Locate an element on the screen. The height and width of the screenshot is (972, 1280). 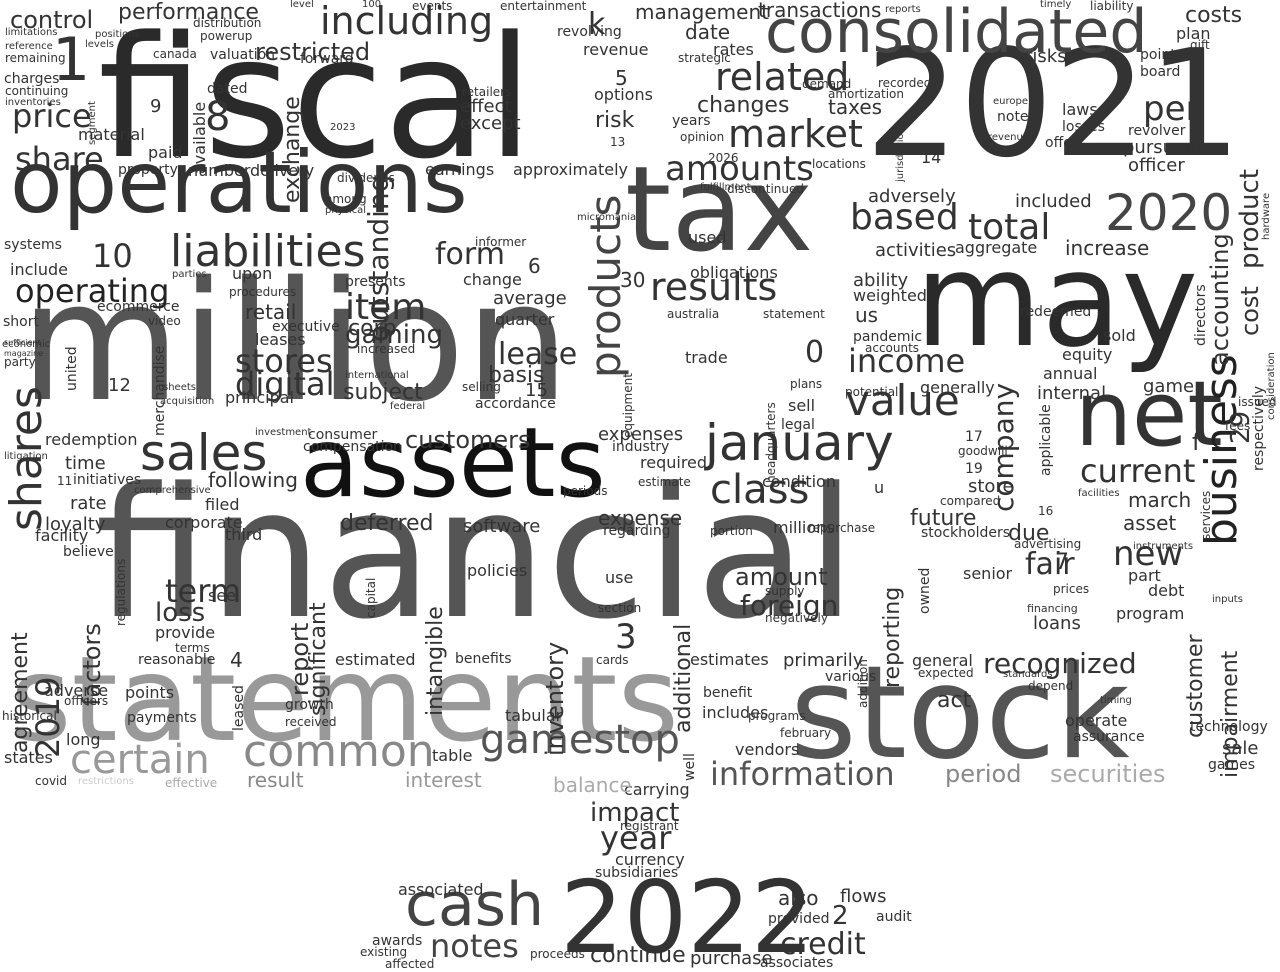
word-statement: statement is located at coordinates (794, 314).